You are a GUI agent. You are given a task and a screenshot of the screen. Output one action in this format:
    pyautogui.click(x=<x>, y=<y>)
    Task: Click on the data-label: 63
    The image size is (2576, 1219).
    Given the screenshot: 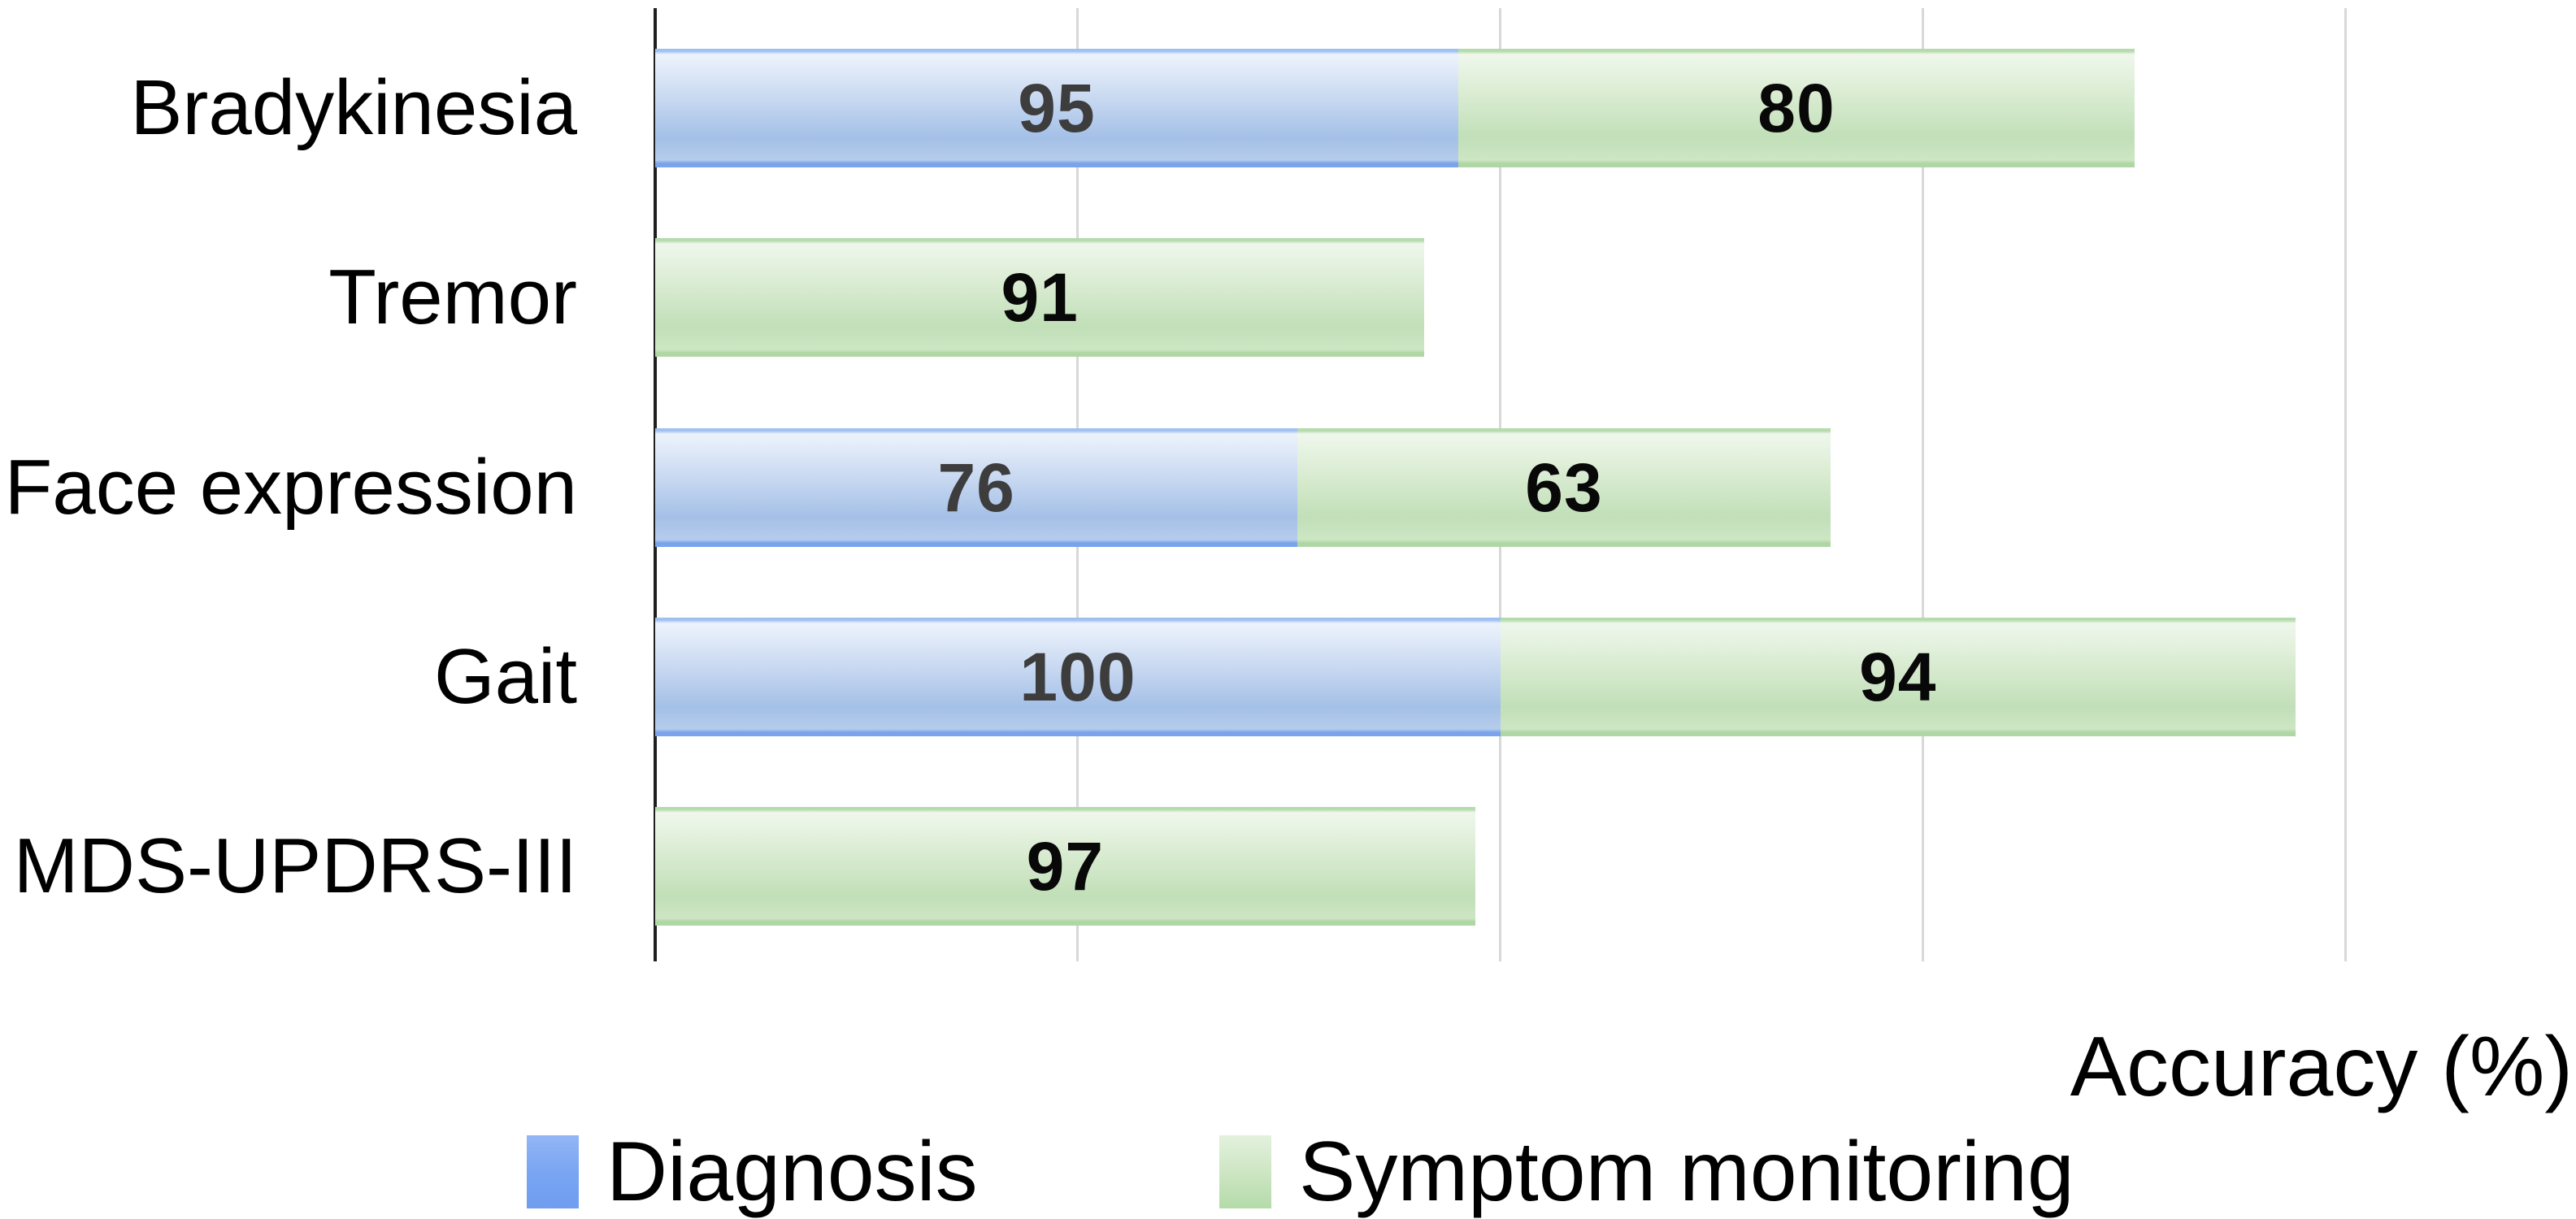 What is the action you would take?
    pyautogui.click(x=1564, y=488)
    